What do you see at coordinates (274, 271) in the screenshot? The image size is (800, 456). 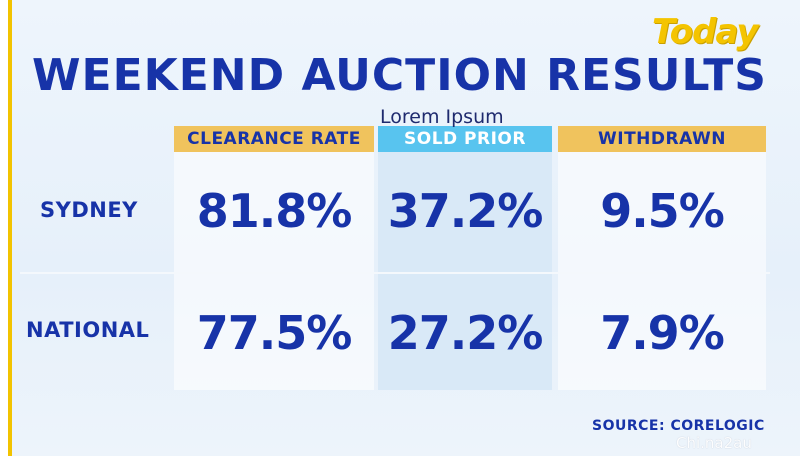 I see `column-bg-clearance-rate` at bounding box center [274, 271].